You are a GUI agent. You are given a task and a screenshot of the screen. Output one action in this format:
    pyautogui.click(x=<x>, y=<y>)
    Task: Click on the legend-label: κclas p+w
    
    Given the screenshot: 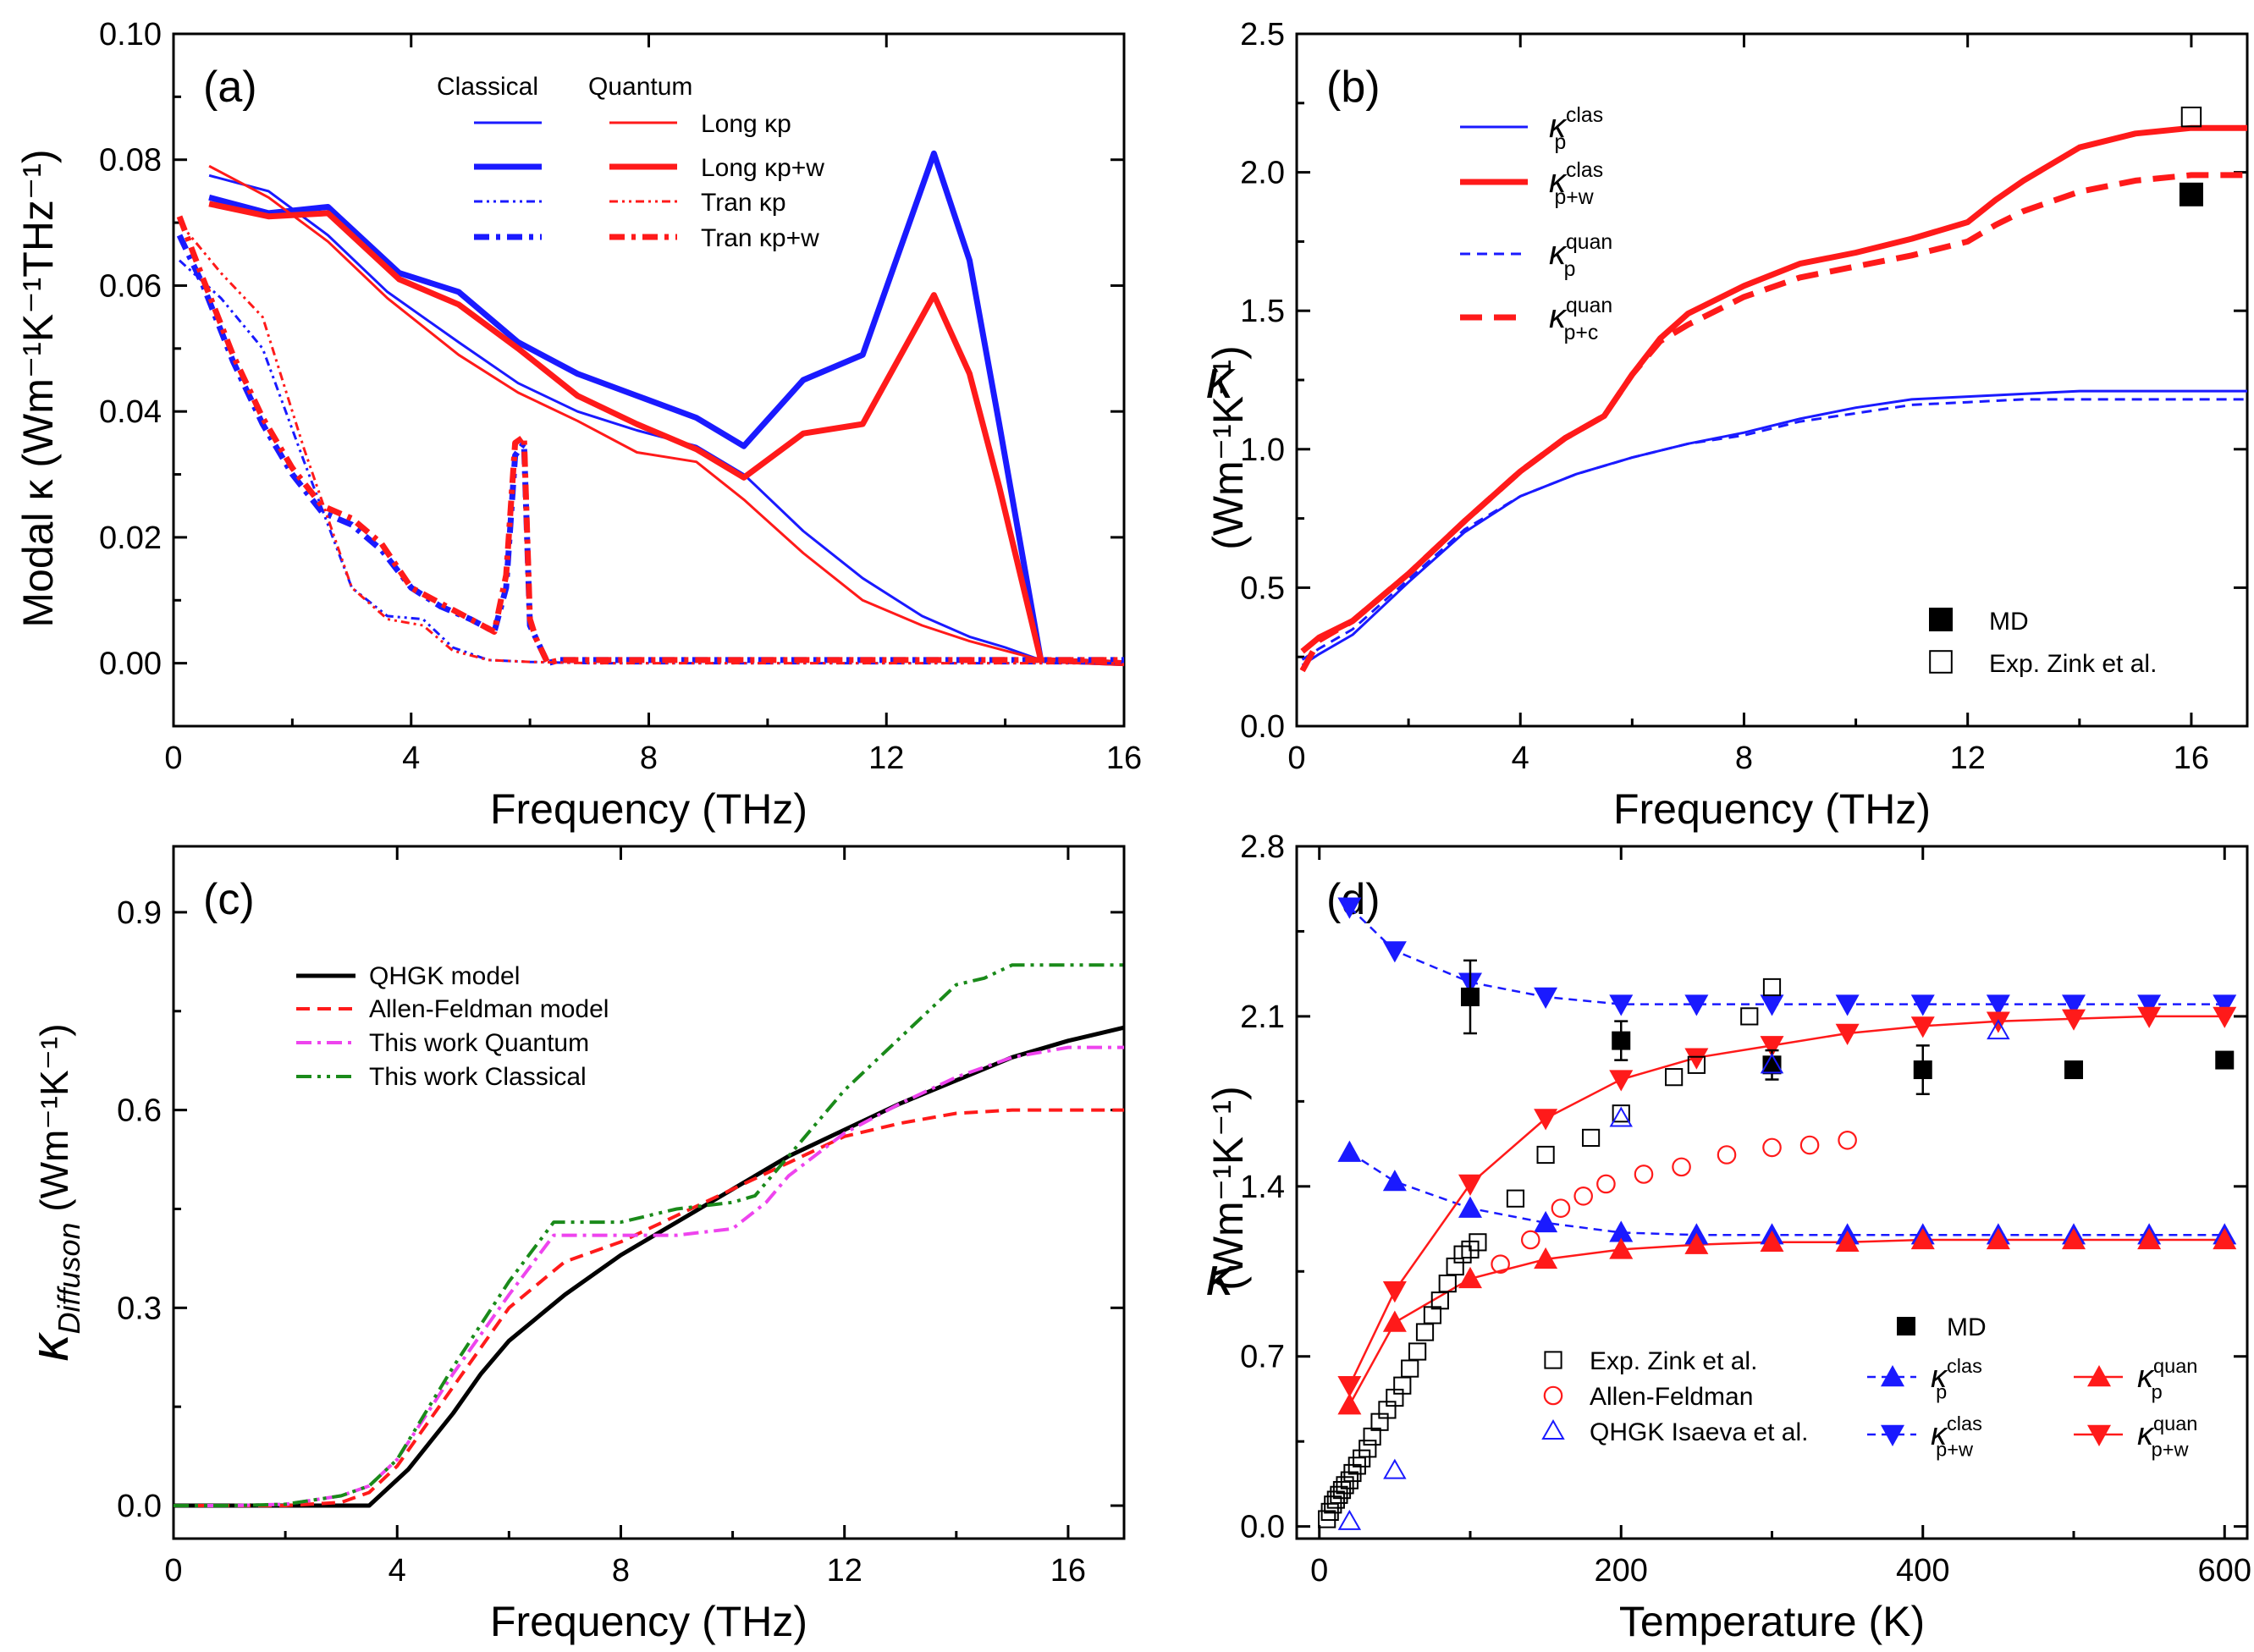 What is the action you would take?
    pyautogui.click(x=1957, y=1436)
    